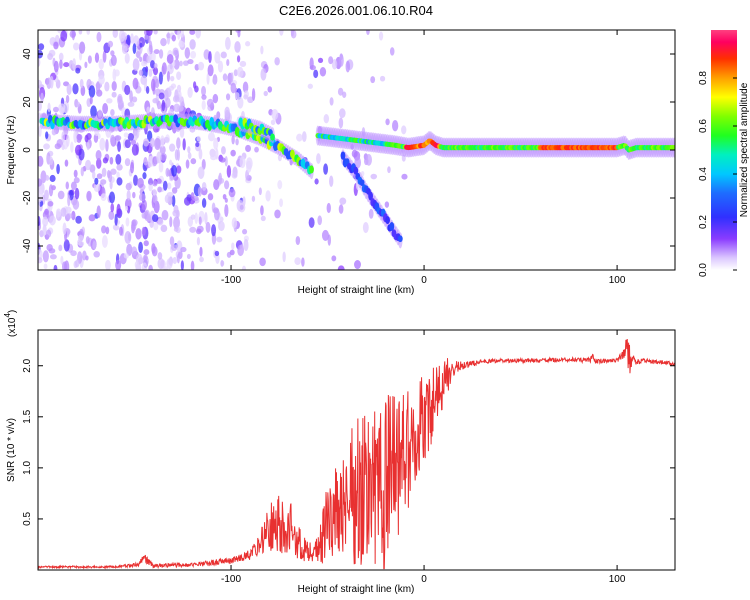 Image resolution: width=750 pixels, height=600 pixels. I want to click on snr-y-multiplier: (x104), so click(10, 323).